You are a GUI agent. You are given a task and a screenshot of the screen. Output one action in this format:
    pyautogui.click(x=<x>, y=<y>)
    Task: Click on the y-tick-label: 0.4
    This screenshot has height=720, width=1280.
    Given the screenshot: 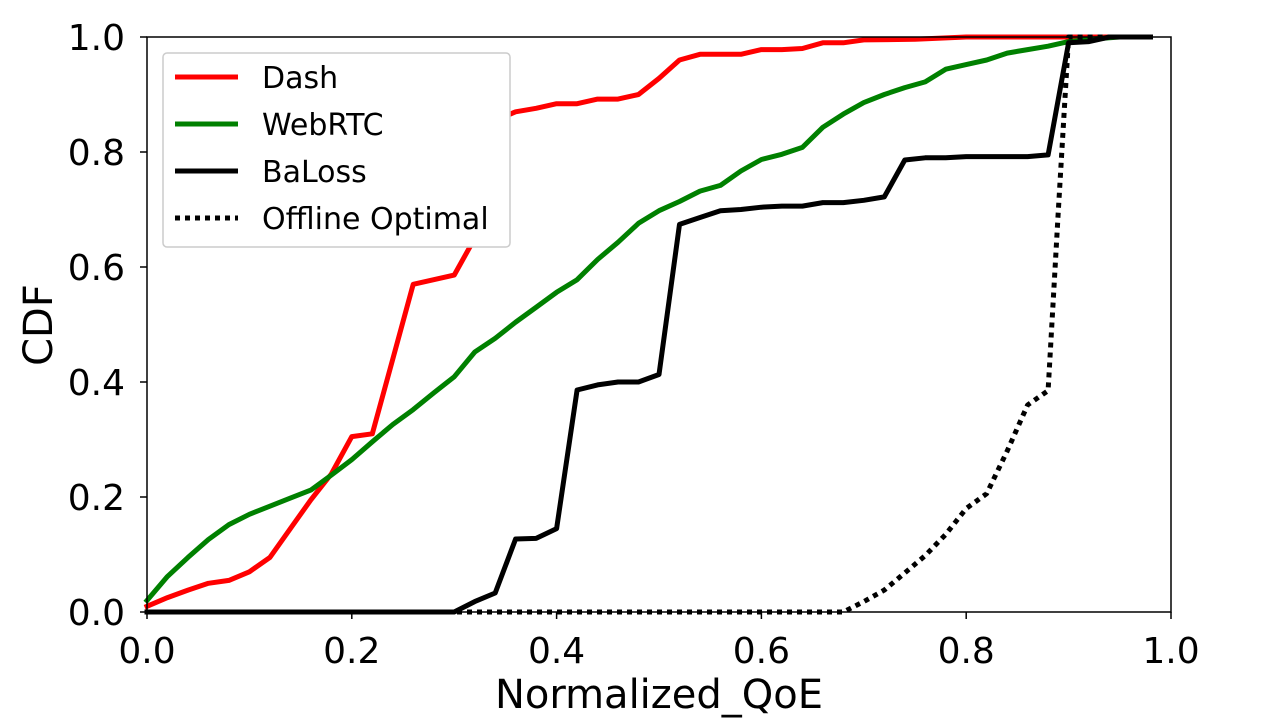 What is the action you would take?
    pyautogui.click(x=96, y=383)
    